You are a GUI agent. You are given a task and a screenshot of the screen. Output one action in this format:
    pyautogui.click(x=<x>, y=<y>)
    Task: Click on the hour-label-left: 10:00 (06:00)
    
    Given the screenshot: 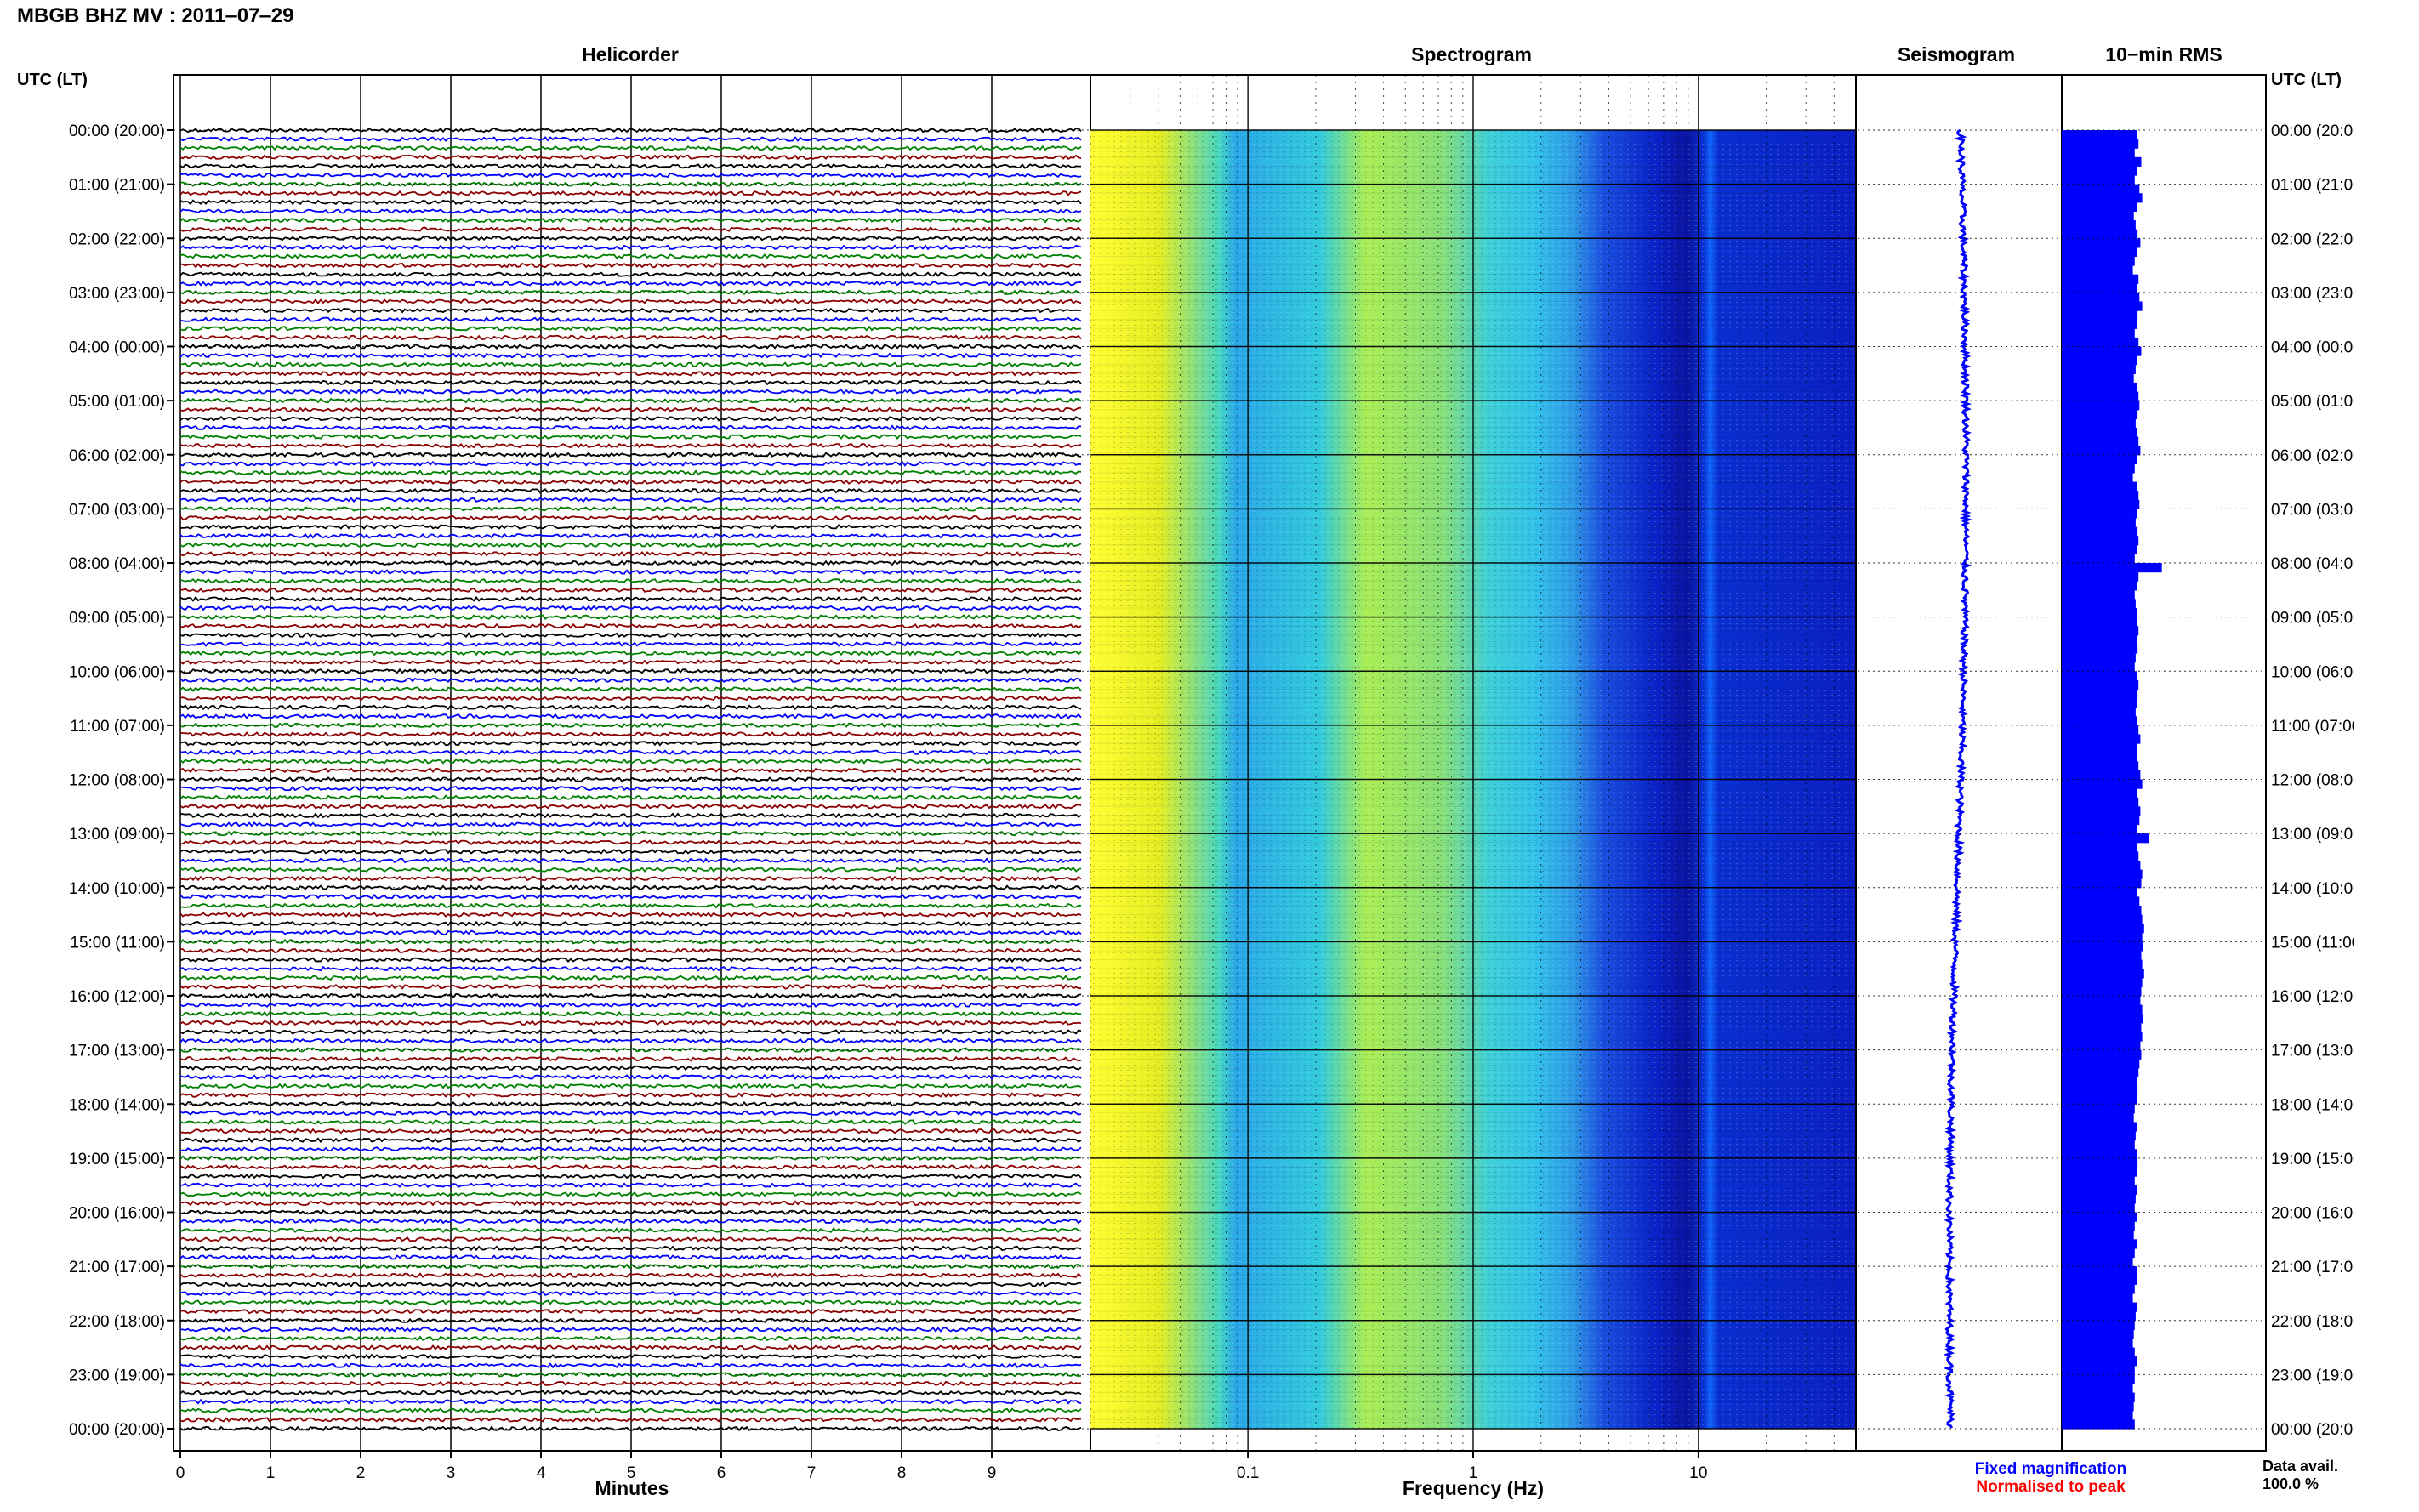 What is the action you would take?
    pyautogui.click(x=117, y=672)
    